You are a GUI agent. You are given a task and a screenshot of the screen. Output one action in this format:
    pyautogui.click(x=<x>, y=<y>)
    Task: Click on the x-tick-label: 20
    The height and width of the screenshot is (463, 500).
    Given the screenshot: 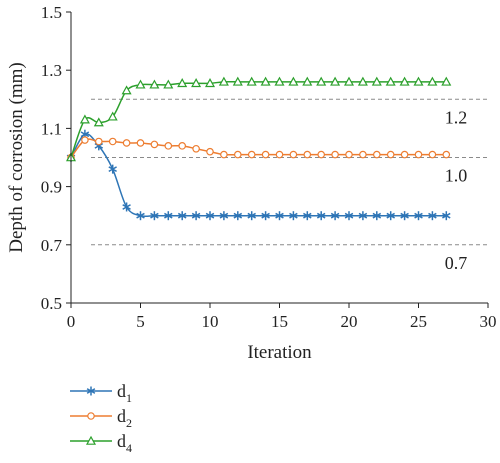 What is the action you would take?
    pyautogui.click(x=349, y=321)
    